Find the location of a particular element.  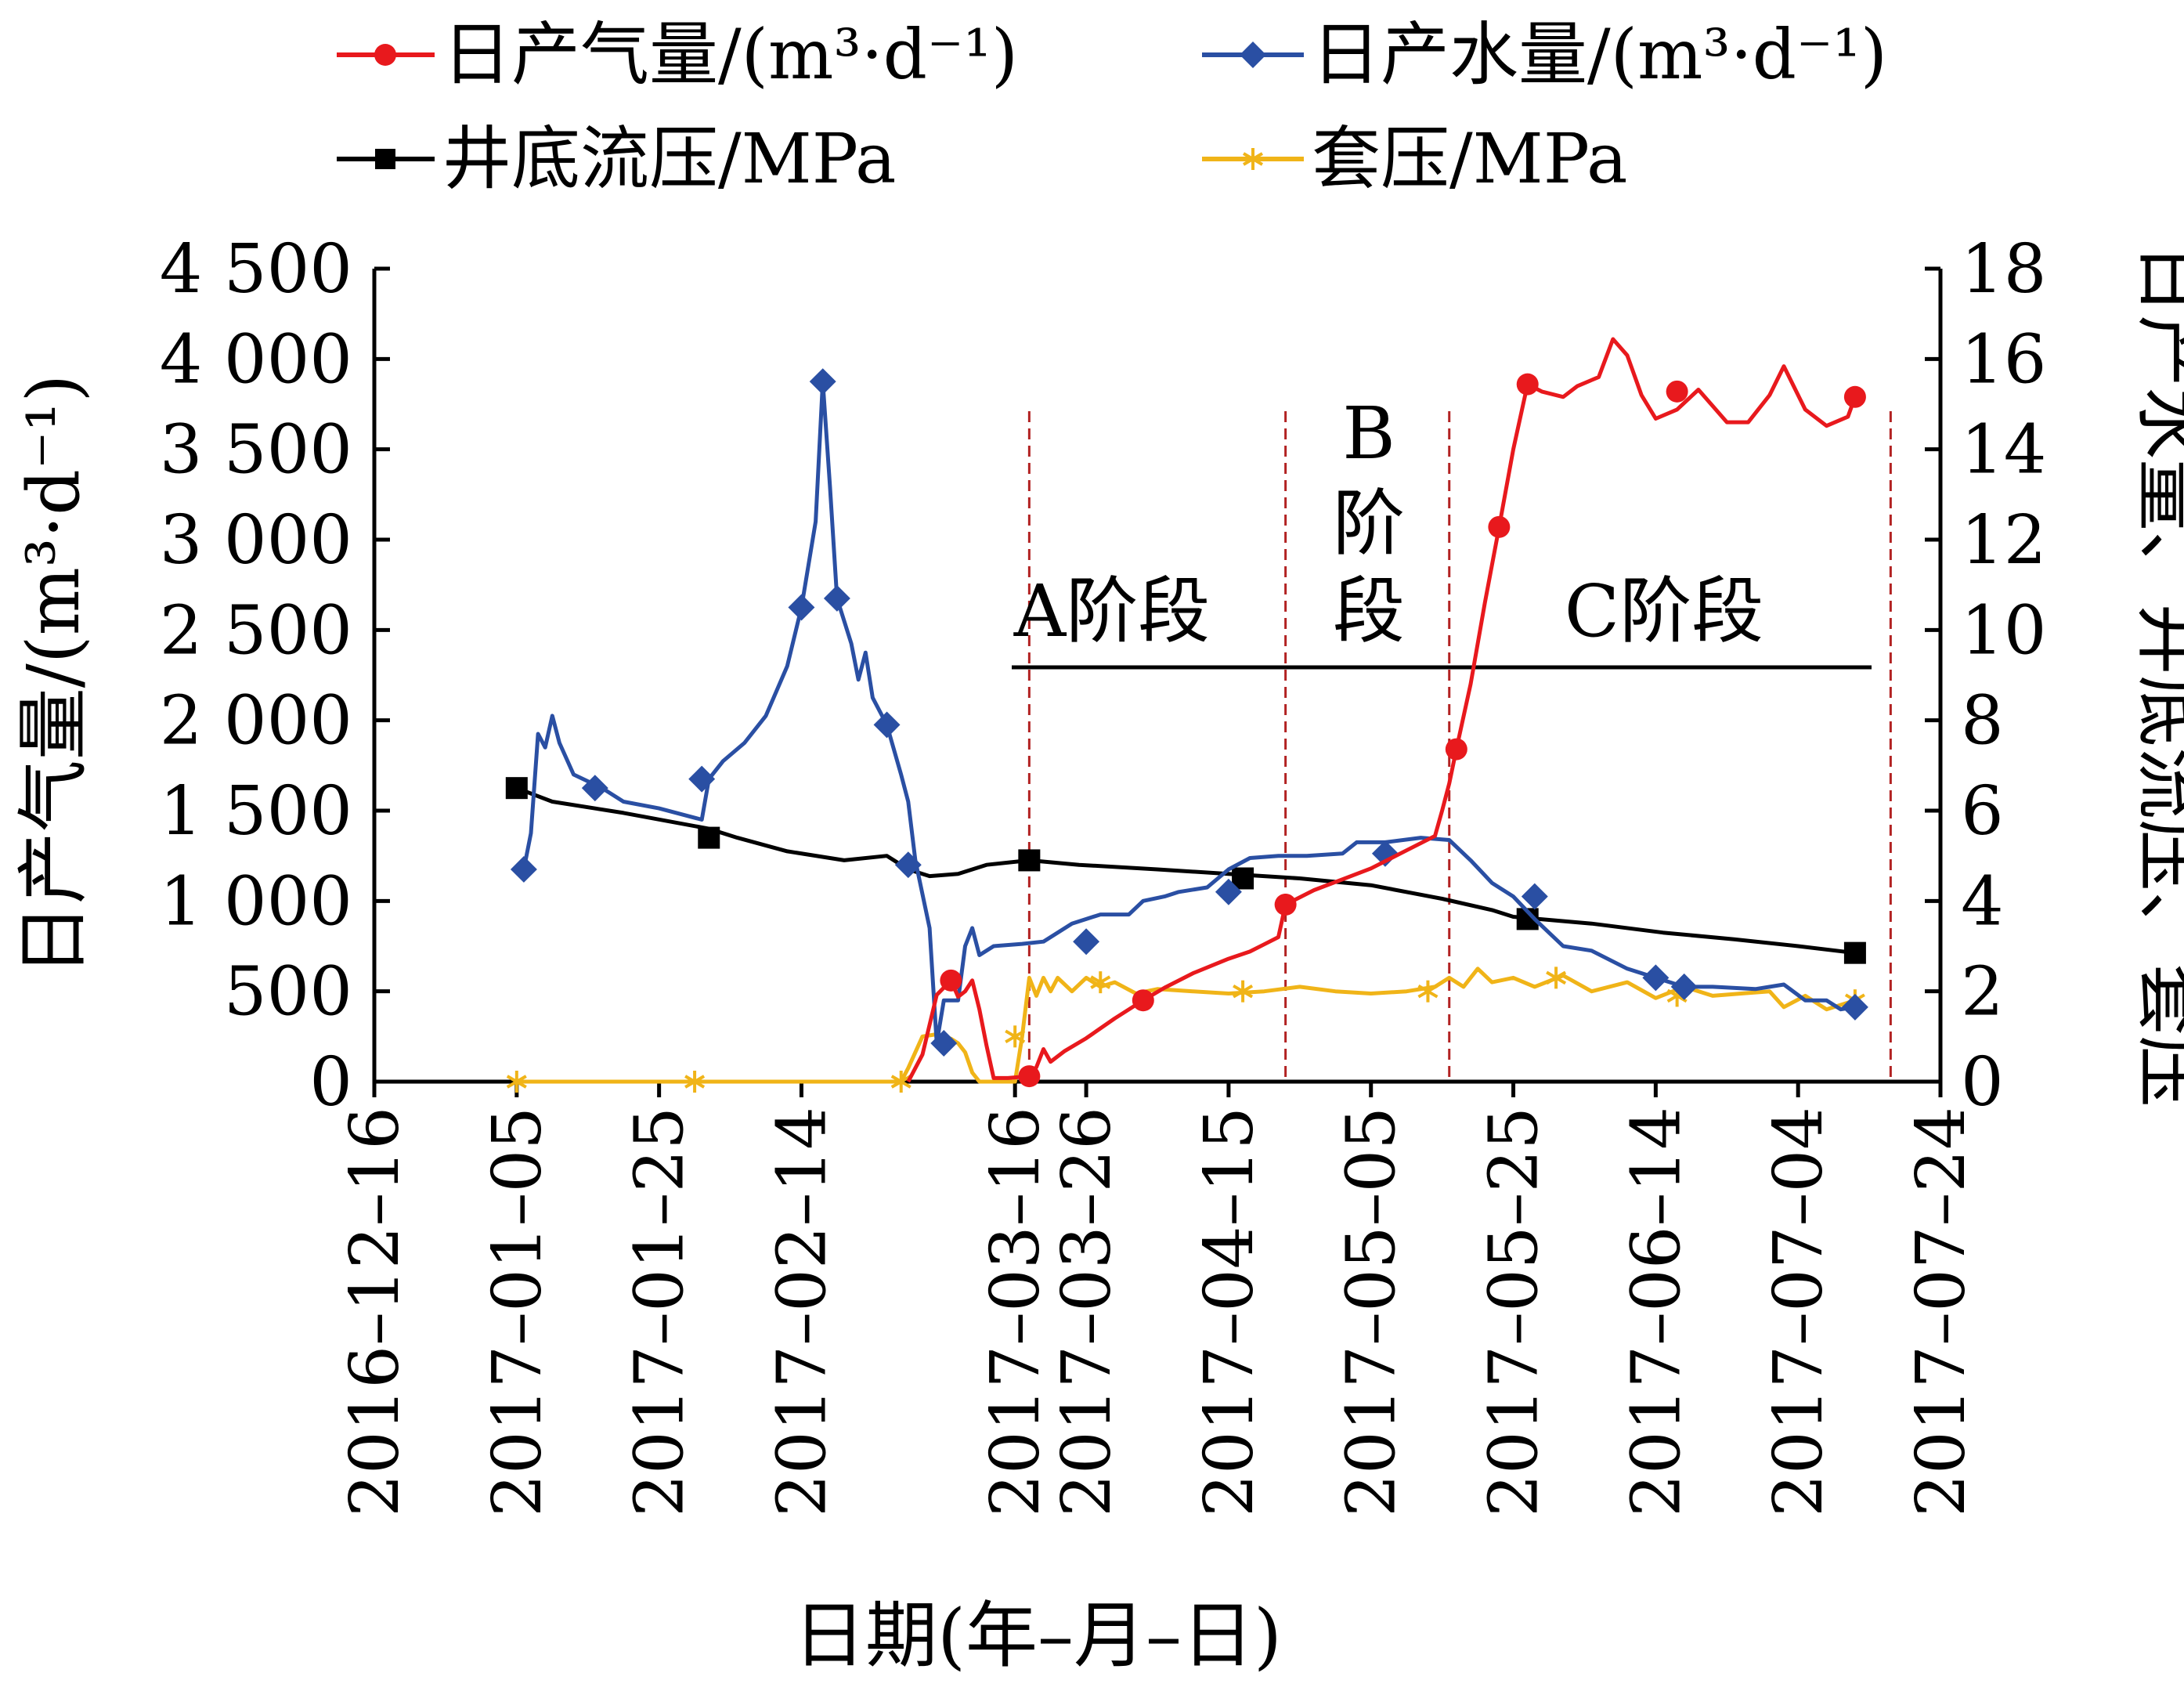

y-right-tick-label: 2 is located at coordinates (1982, 992).